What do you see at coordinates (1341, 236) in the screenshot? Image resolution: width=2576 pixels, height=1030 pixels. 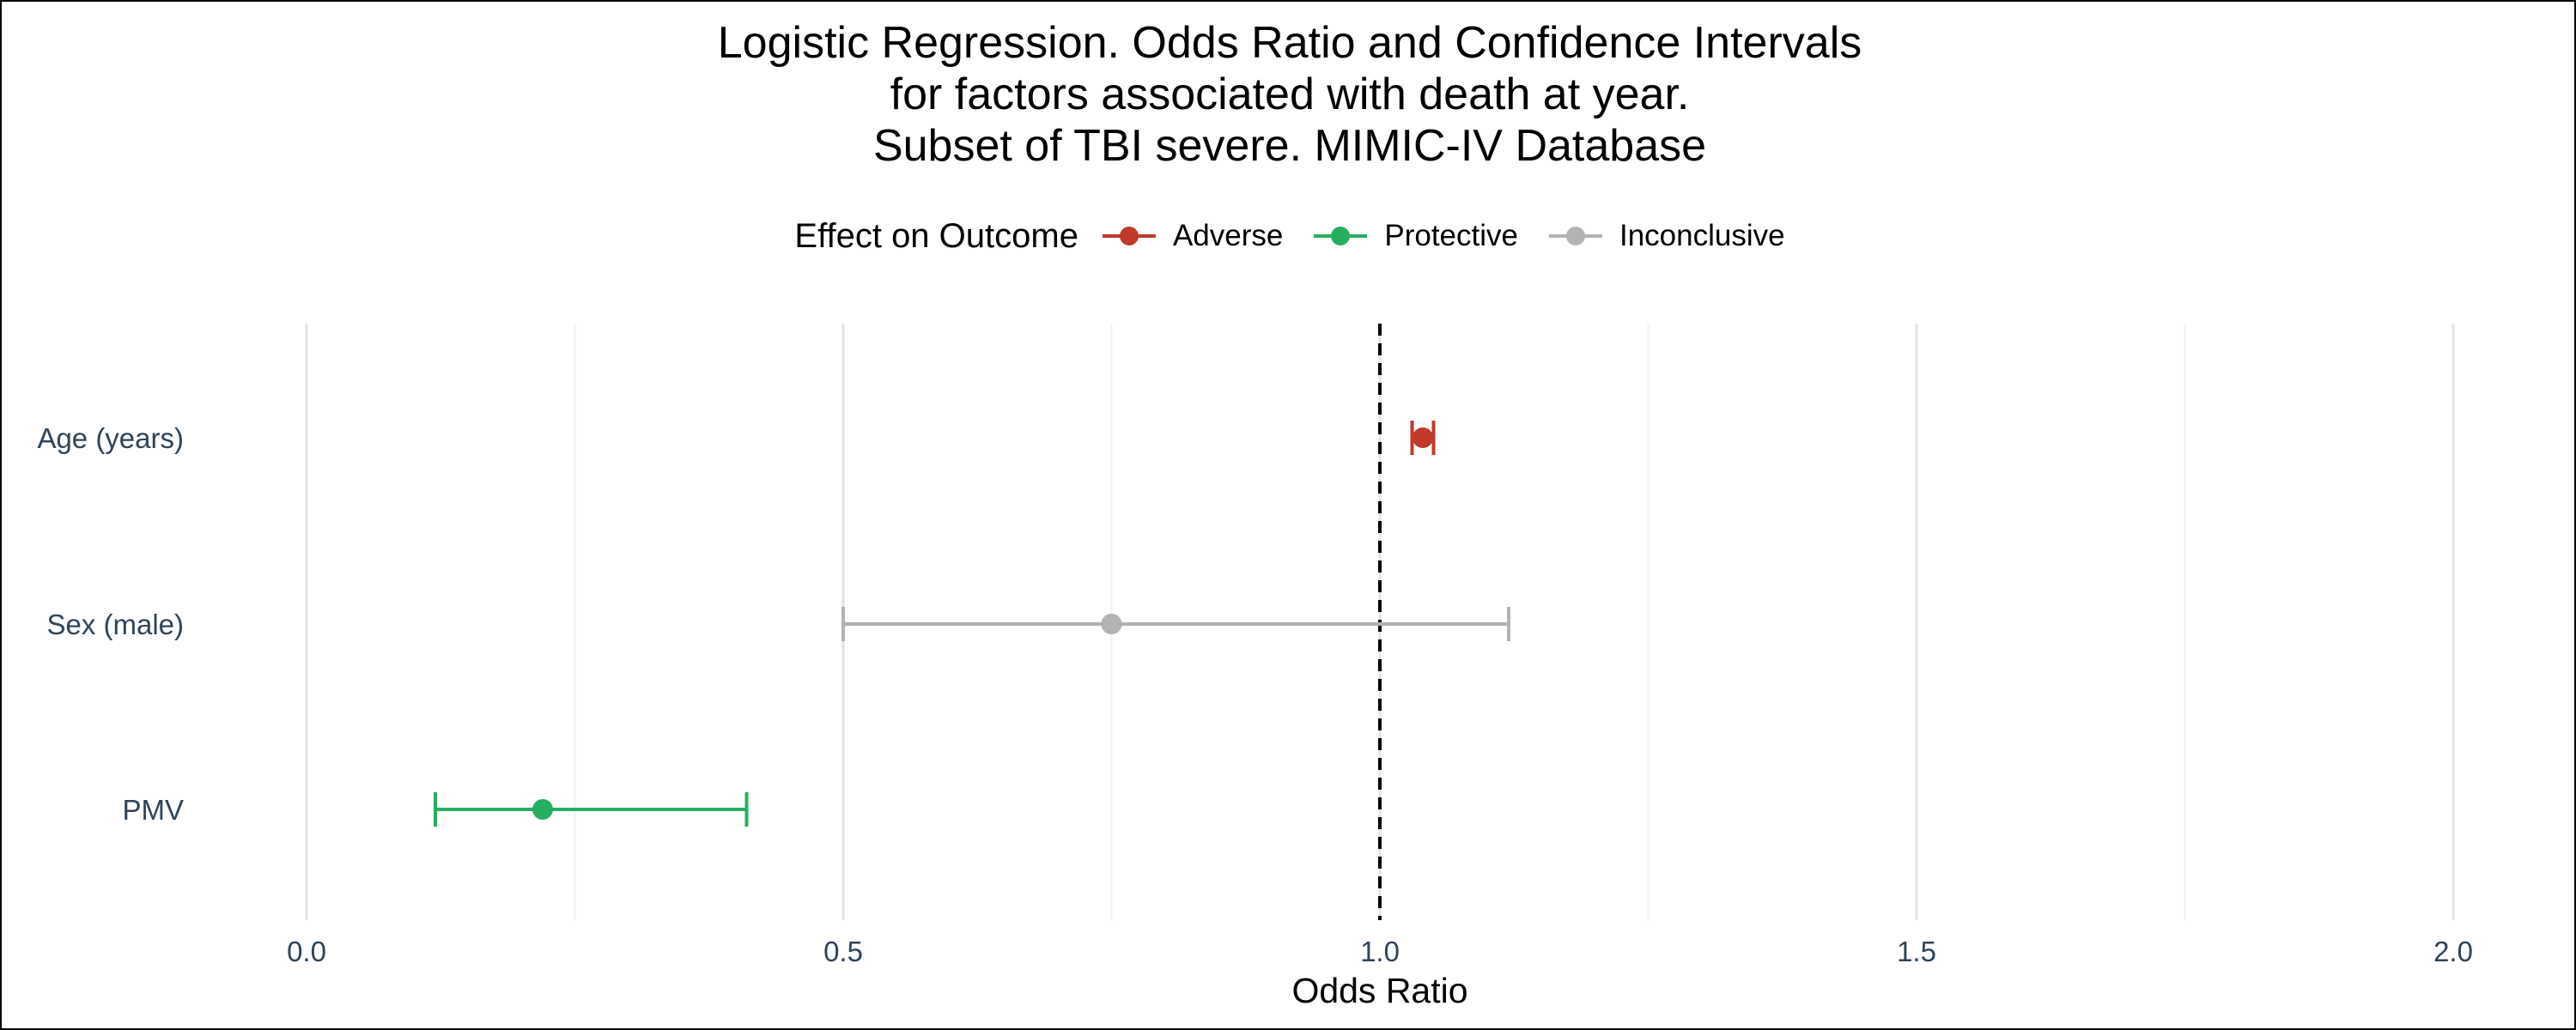 I see `legend-key-protective` at bounding box center [1341, 236].